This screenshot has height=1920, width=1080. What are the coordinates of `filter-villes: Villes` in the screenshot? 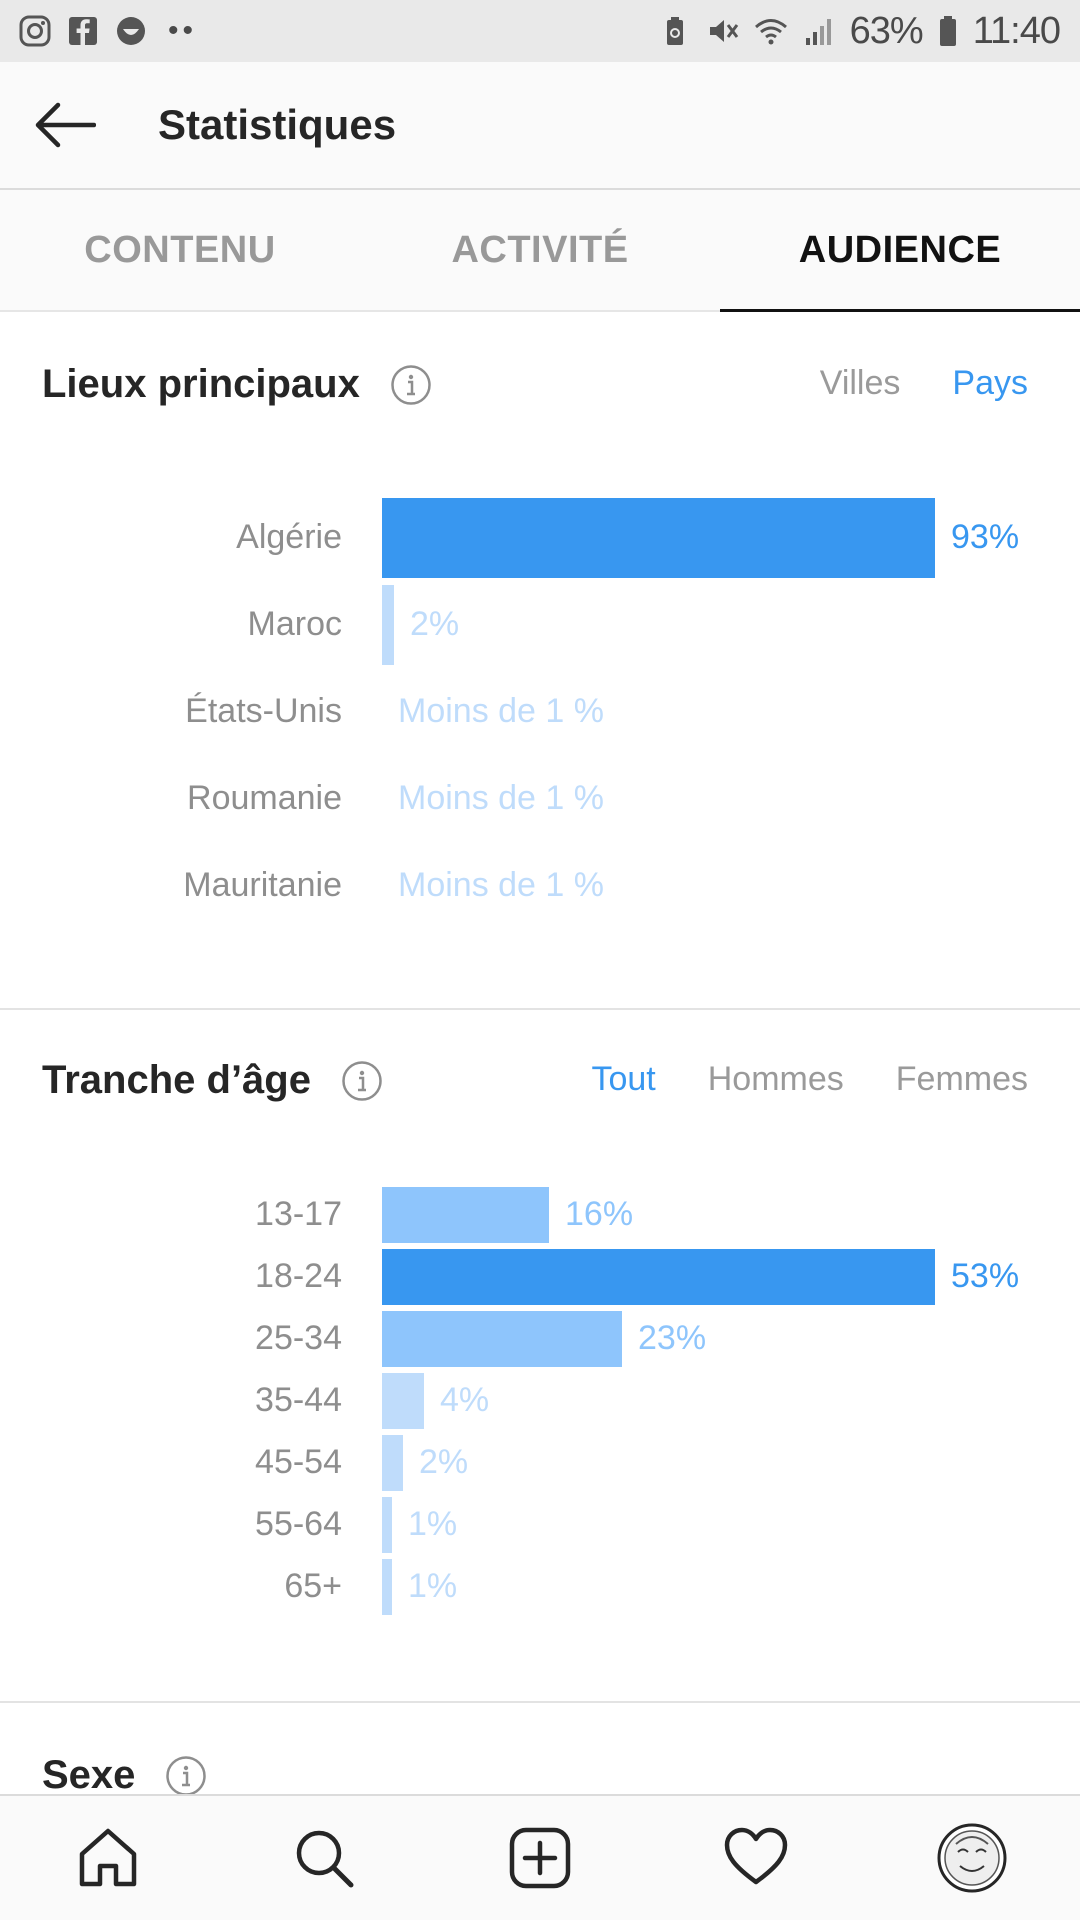 It's located at (860, 383).